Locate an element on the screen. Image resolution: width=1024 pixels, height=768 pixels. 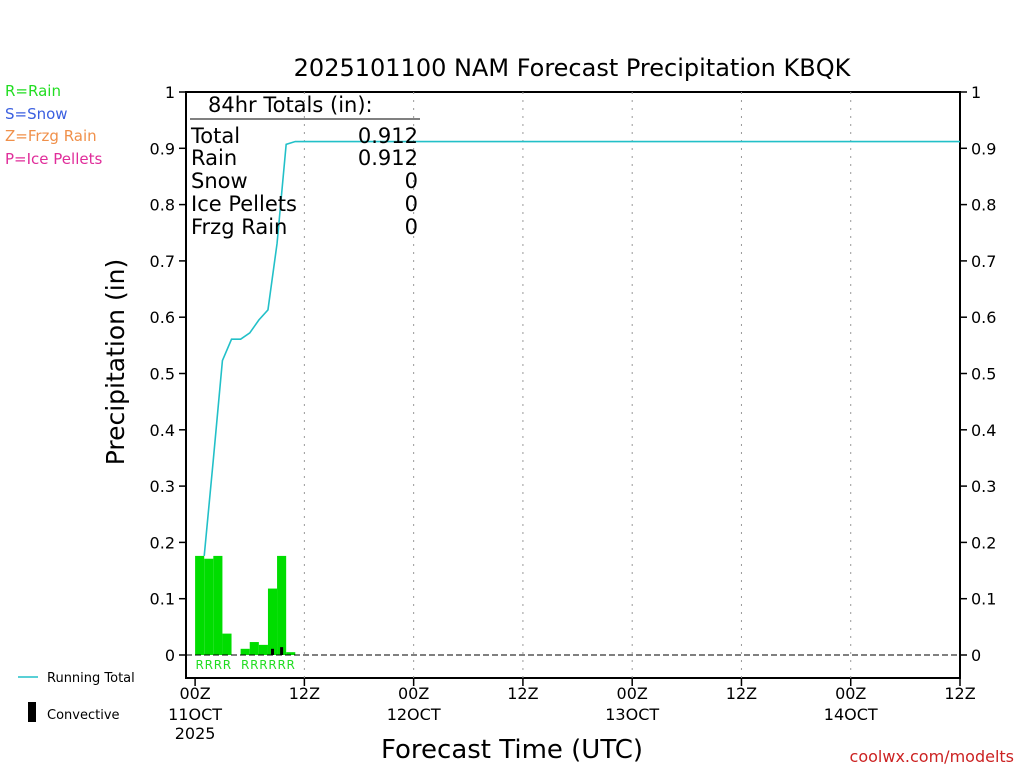
totals-label-frzg-rain: Frzg Rain is located at coordinates (239, 227).